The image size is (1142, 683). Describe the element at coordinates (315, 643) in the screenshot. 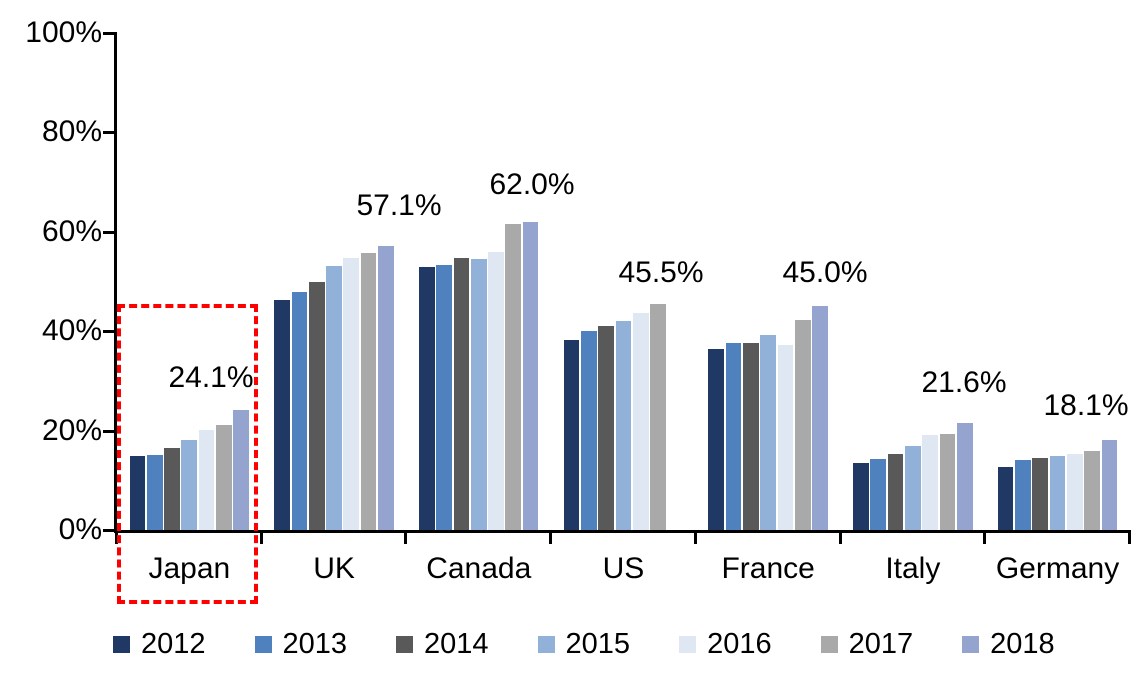

I see `legend-label-2013: 2013` at that location.